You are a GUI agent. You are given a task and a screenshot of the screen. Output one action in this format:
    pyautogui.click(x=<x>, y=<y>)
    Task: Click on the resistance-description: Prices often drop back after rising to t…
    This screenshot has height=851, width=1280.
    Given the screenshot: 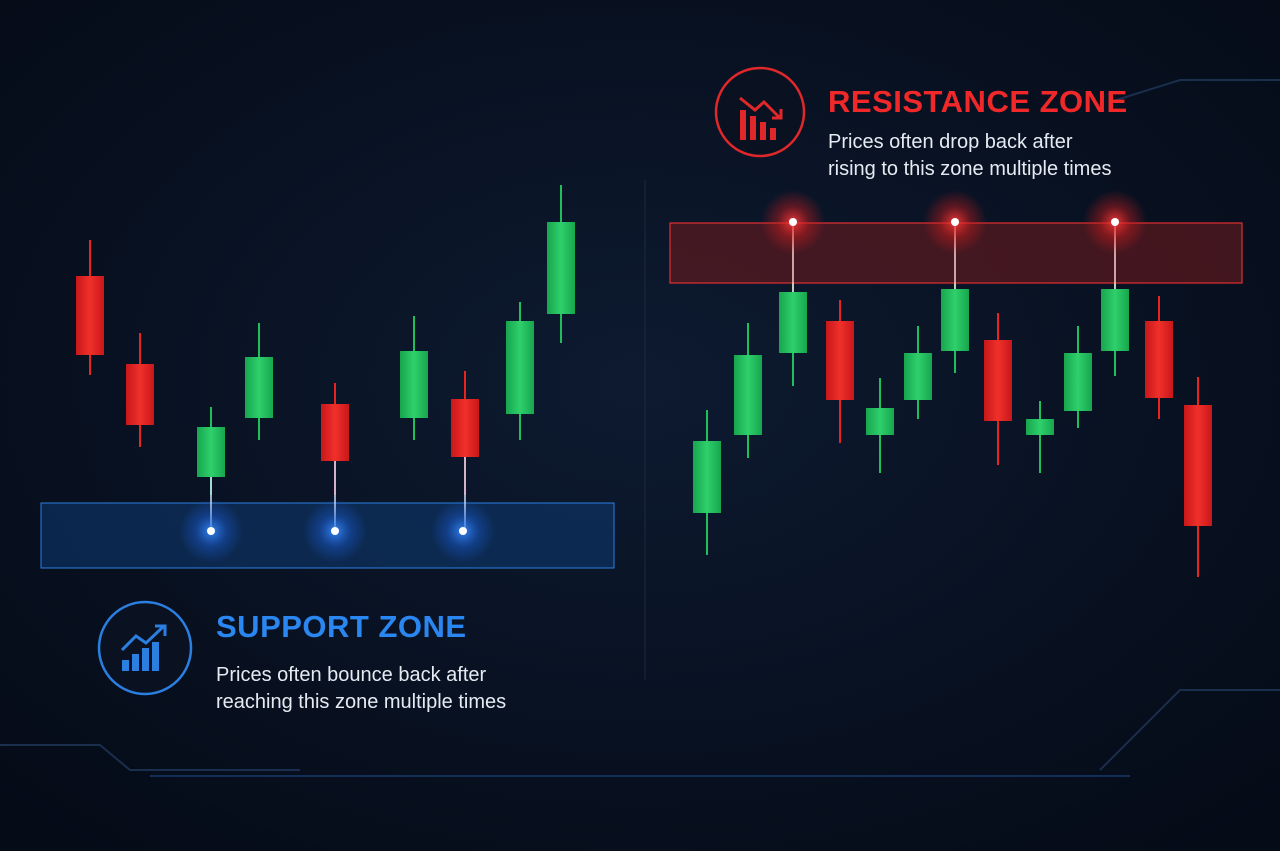 What is the action you would take?
    pyautogui.click(x=970, y=155)
    